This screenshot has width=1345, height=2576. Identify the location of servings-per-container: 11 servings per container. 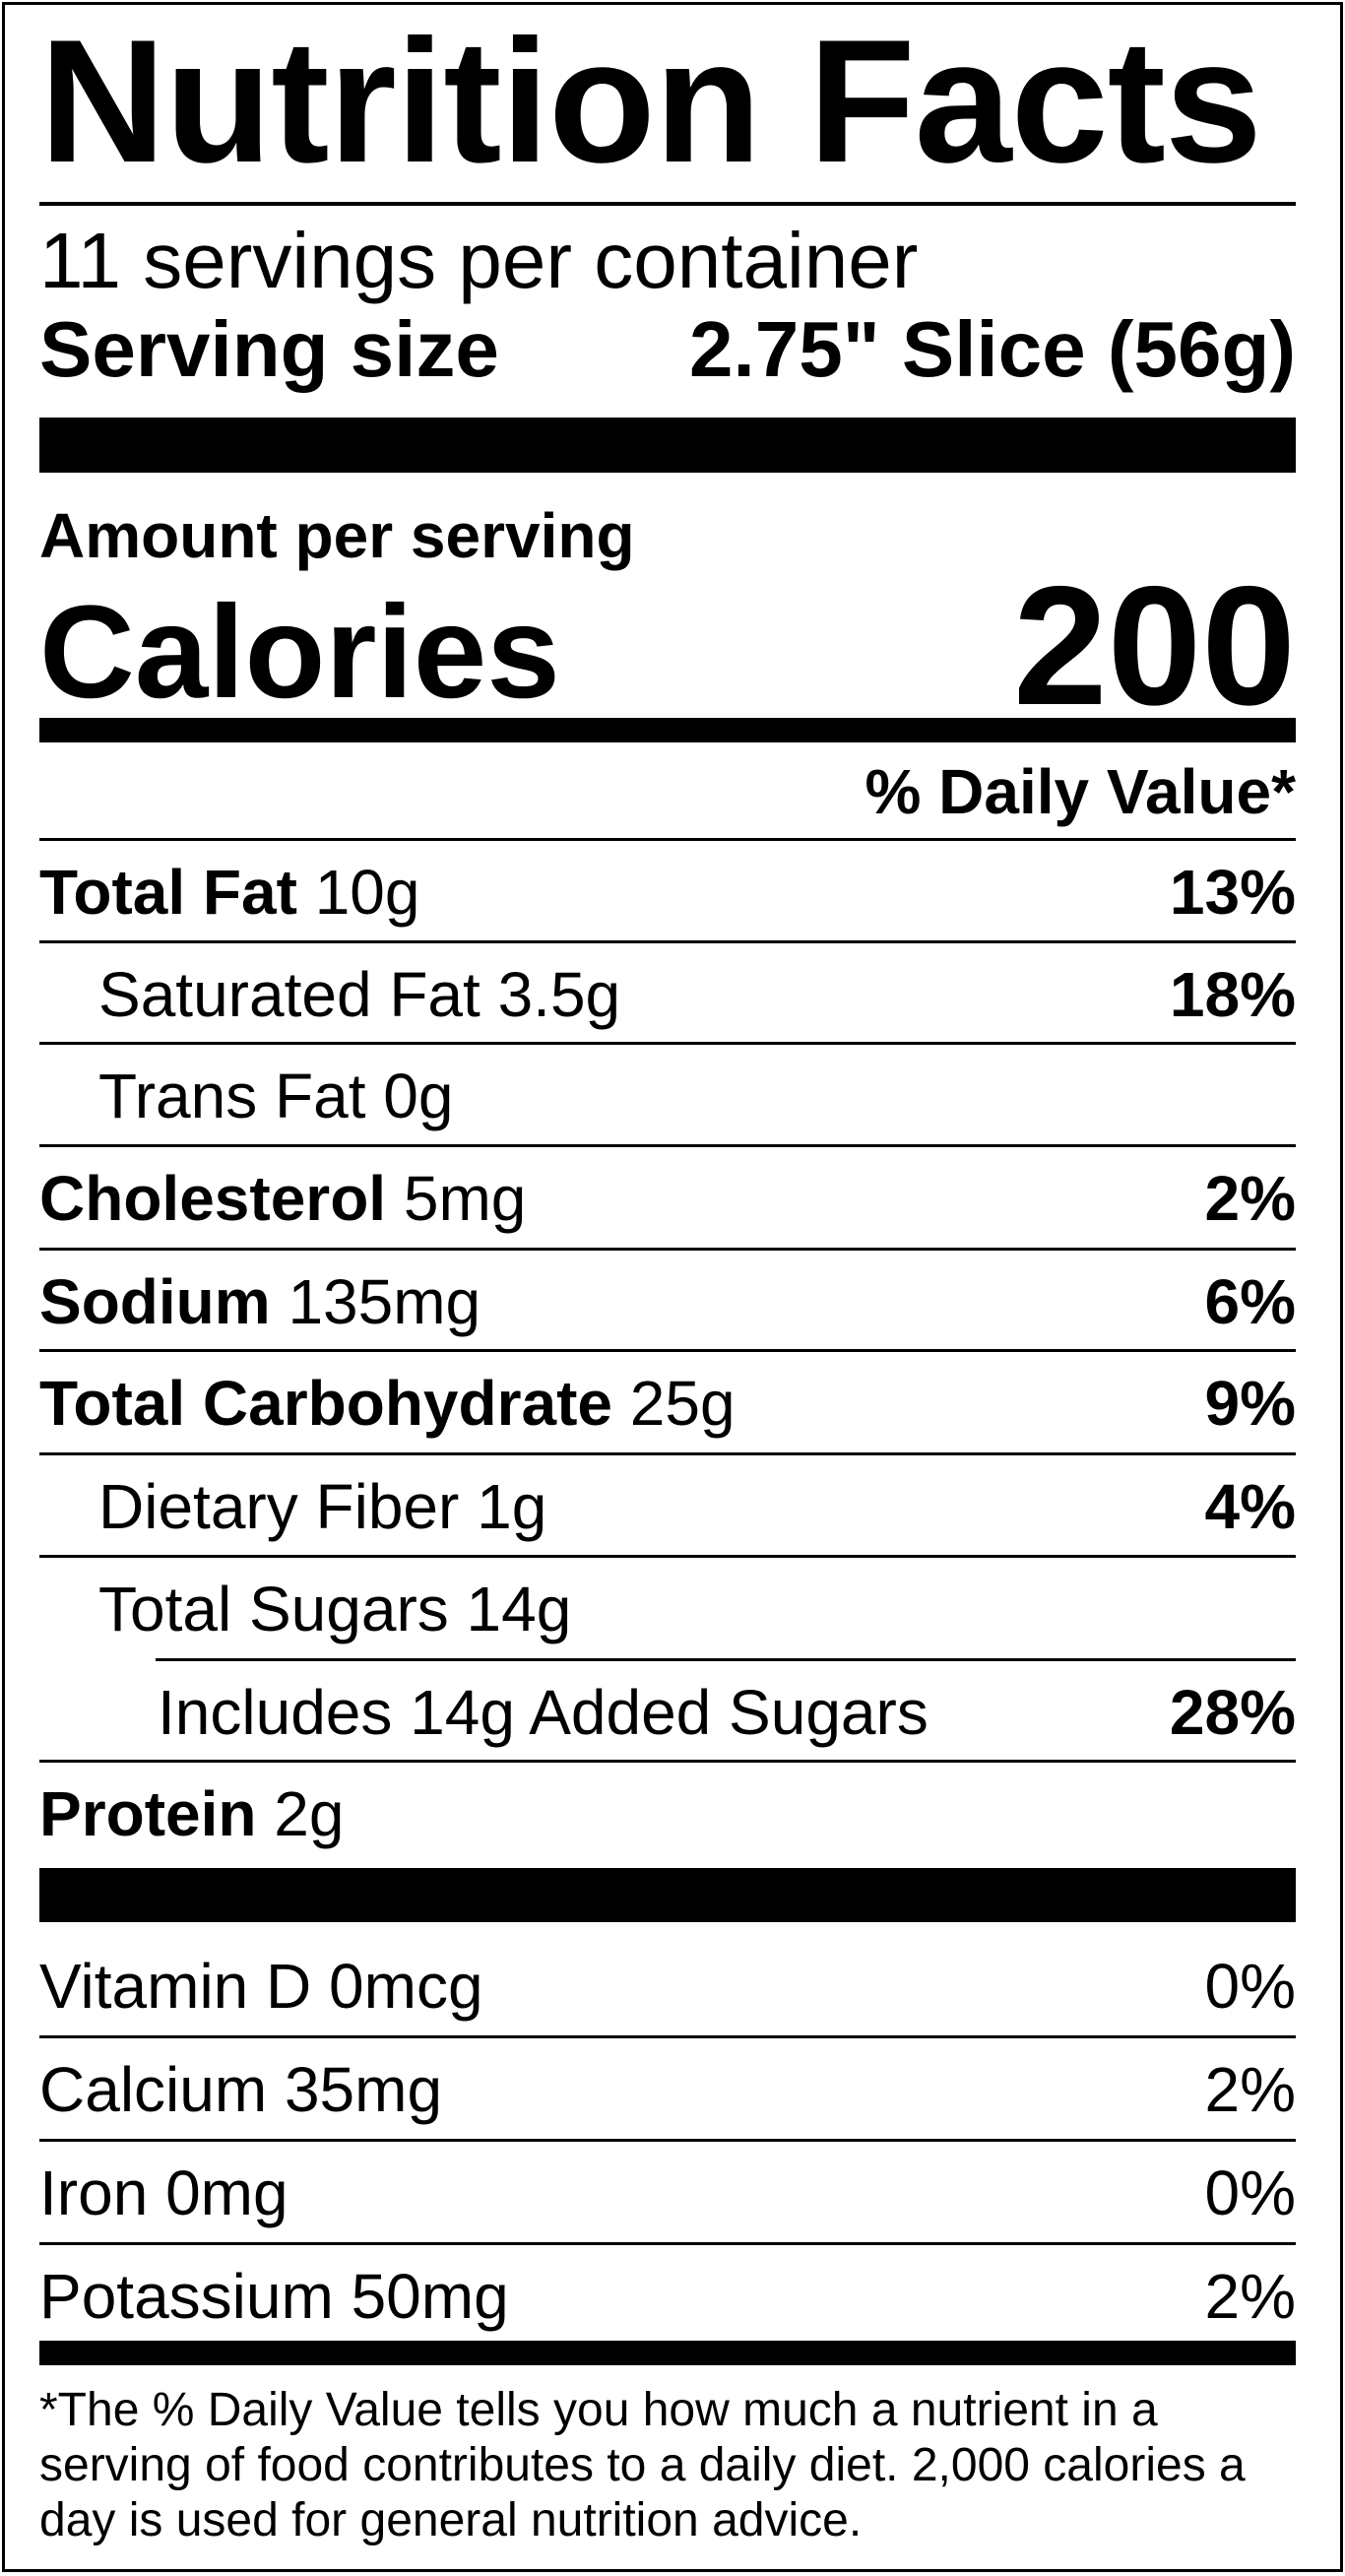
(479, 260).